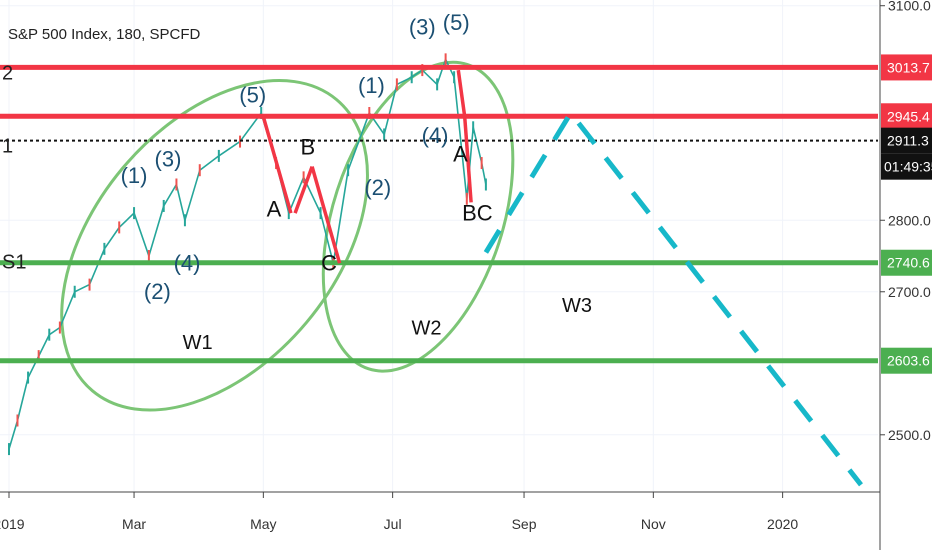  Describe the element at coordinates (427, 329) in the screenshot. I see `wave-label: W2` at that location.